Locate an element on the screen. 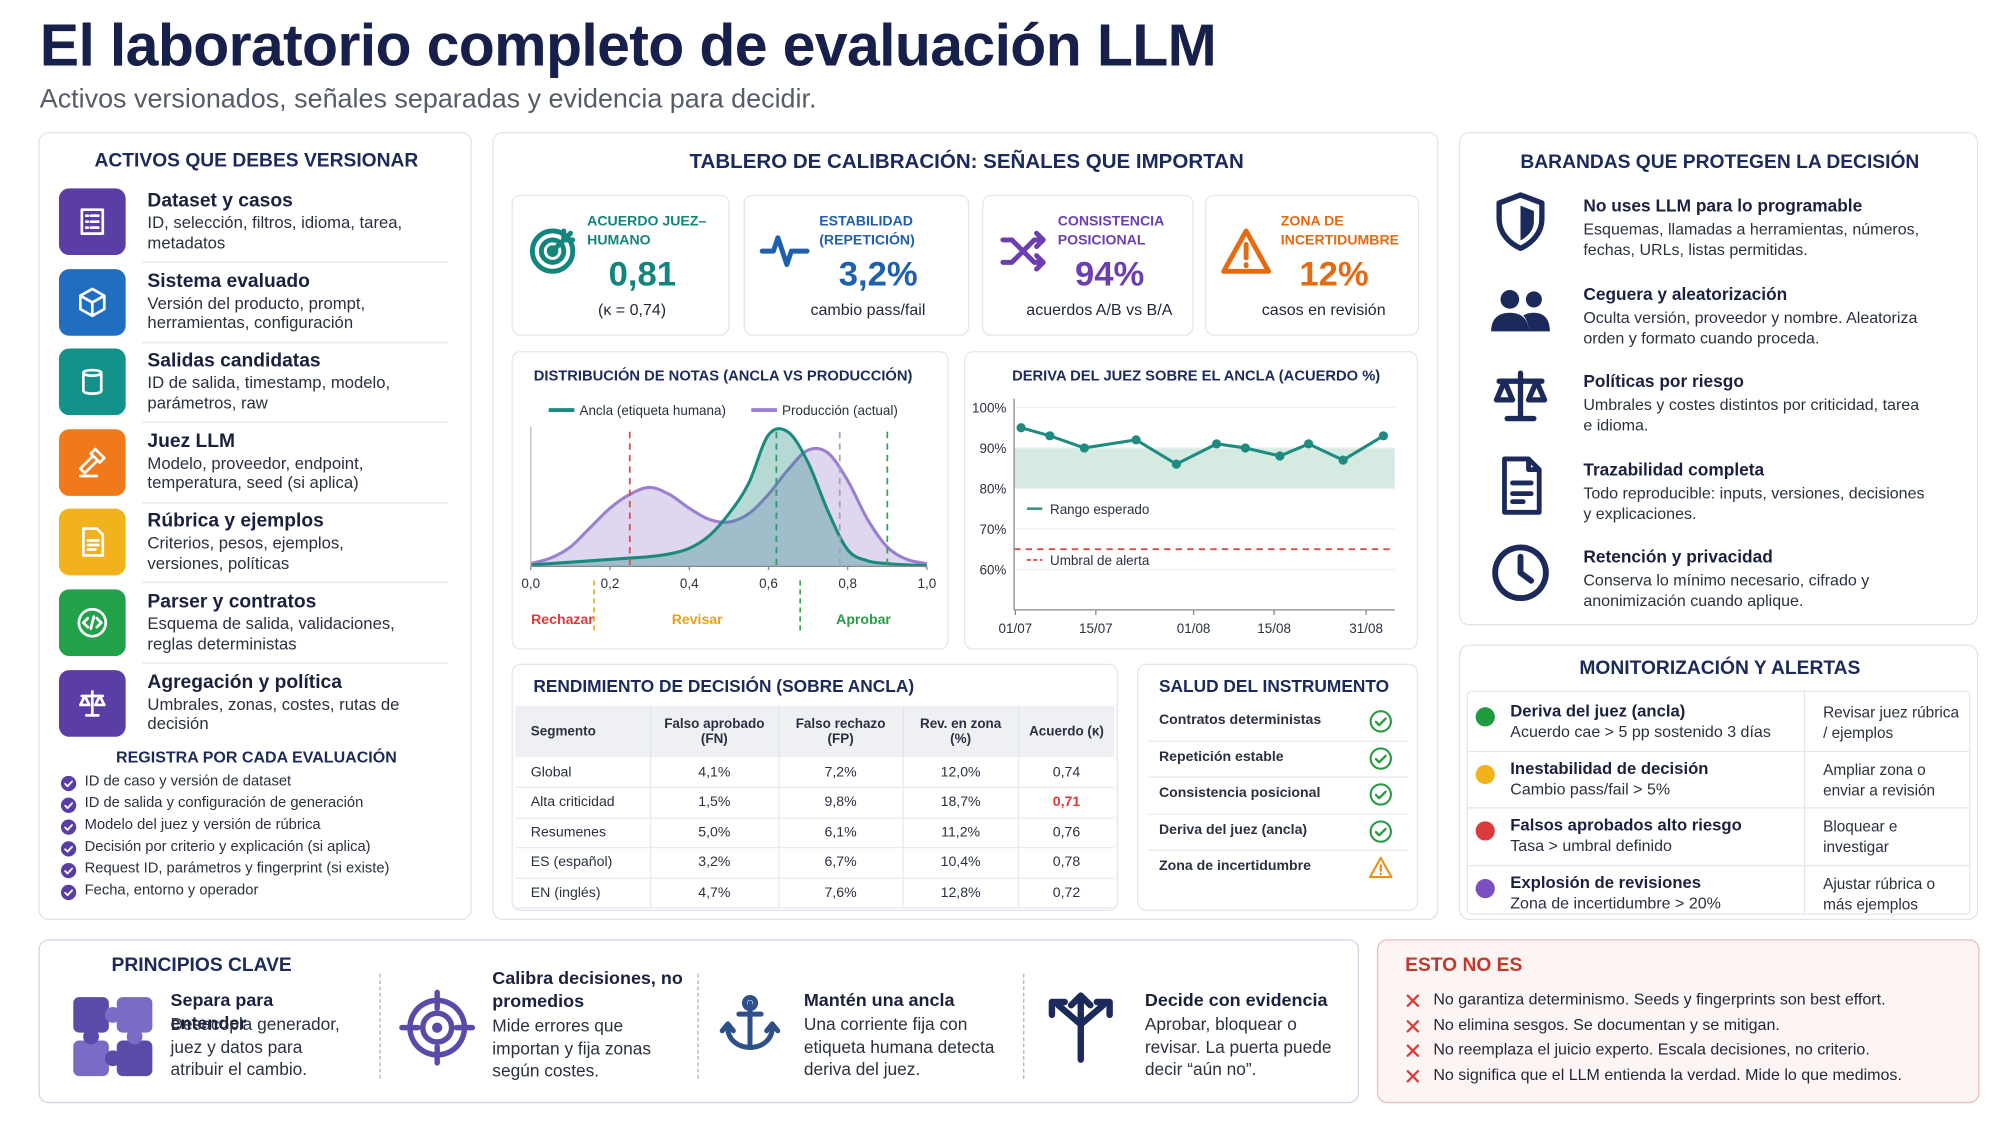 The height and width of the screenshot is (1125, 2000). health-label: Repetición estable is located at coordinates (1221, 756).